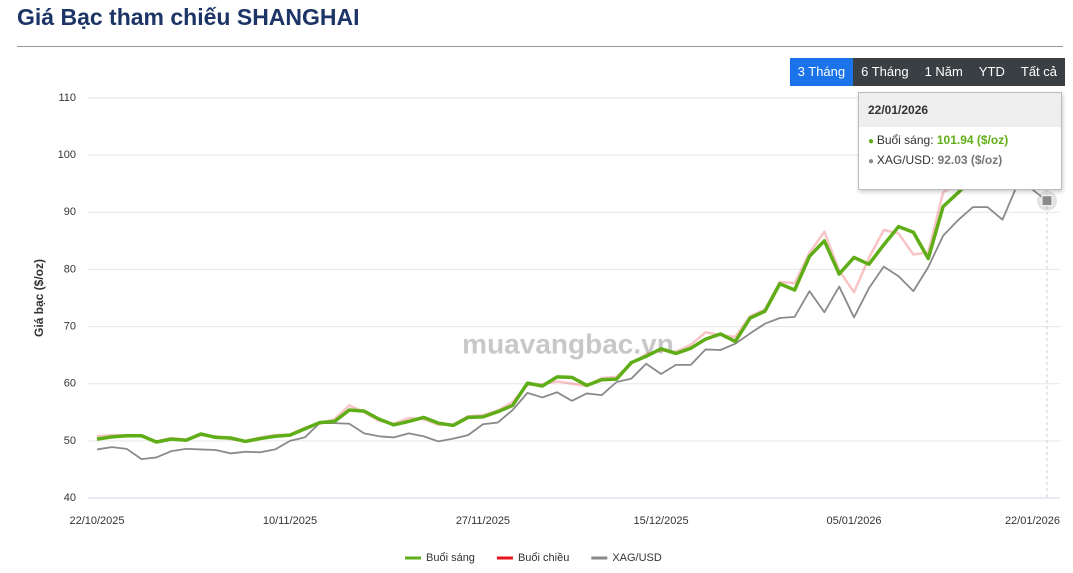 This screenshot has height=573, width=1073. What do you see at coordinates (70, 441) in the screenshot?
I see `y-tick-label: 50` at bounding box center [70, 441].